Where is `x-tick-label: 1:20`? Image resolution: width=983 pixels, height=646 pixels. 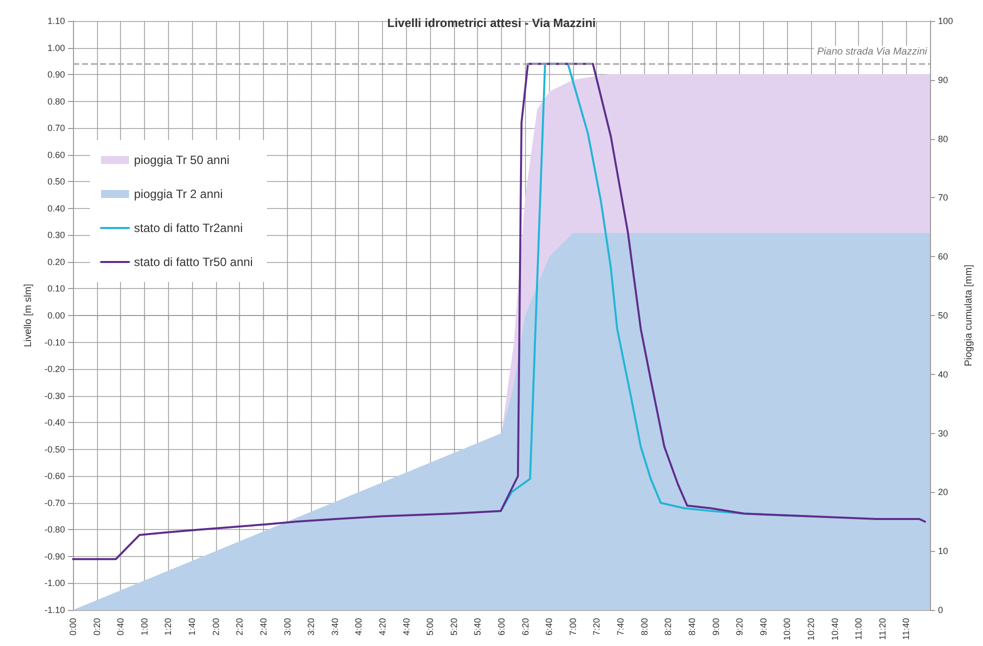
x-tick-label: 1:20 is located at coordinates (168, 627).